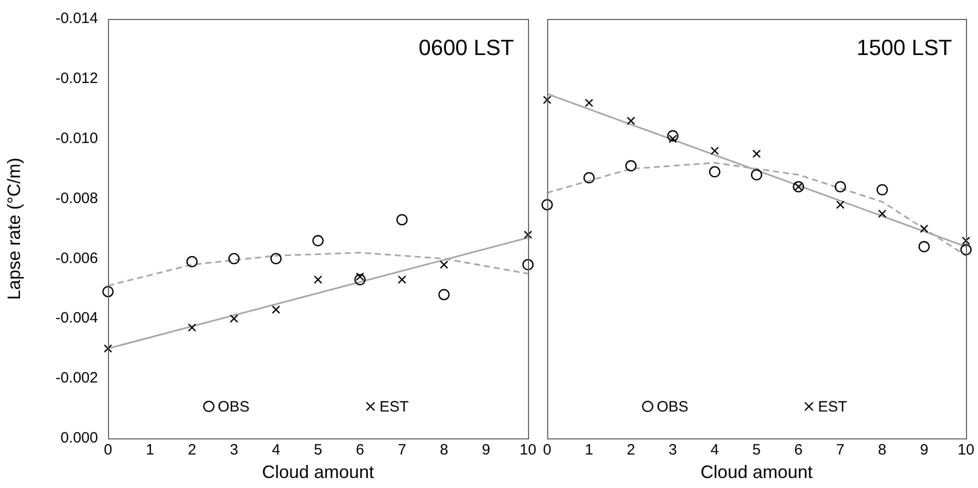 Image resolution: width=978 pixels, height=488 pixels. Describe the element at coordinates (76, 79) in the screenshot. I see `y-tick-label: -0.012` at that location.